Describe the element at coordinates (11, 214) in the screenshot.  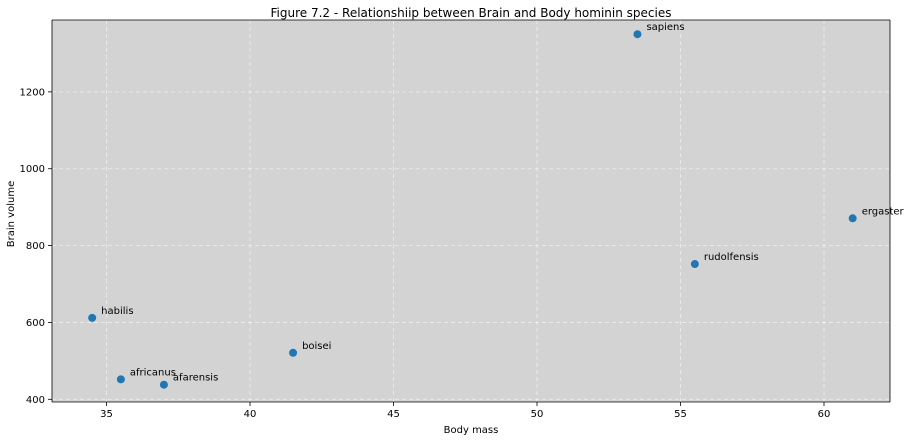
I see `y-axis-label: Brain volume` at that location.